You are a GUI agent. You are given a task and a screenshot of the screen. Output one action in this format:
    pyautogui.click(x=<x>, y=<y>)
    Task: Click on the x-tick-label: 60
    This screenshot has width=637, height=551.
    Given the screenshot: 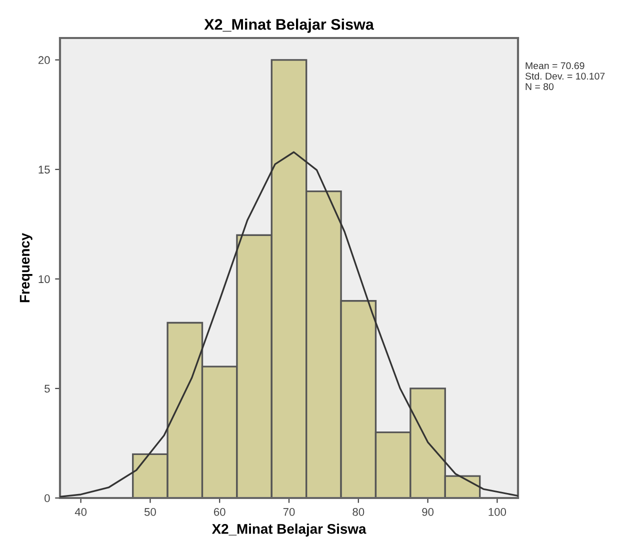 What is the action you would take?
    pyautogui.click(x=220, y=512)
    